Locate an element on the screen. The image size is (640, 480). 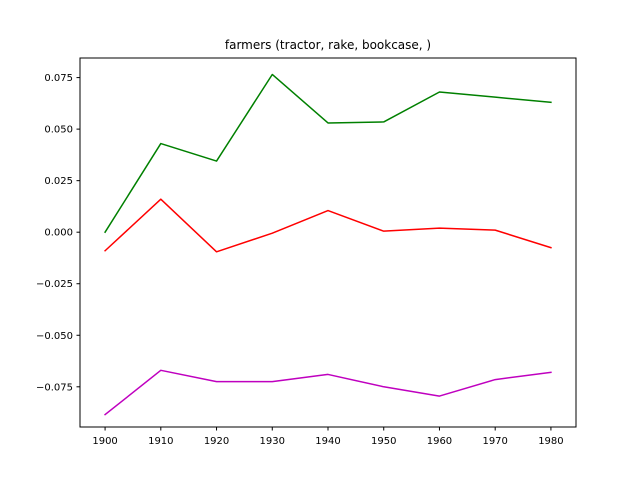
y-tick-label: −0.050 is located at coordinates (54, 336).